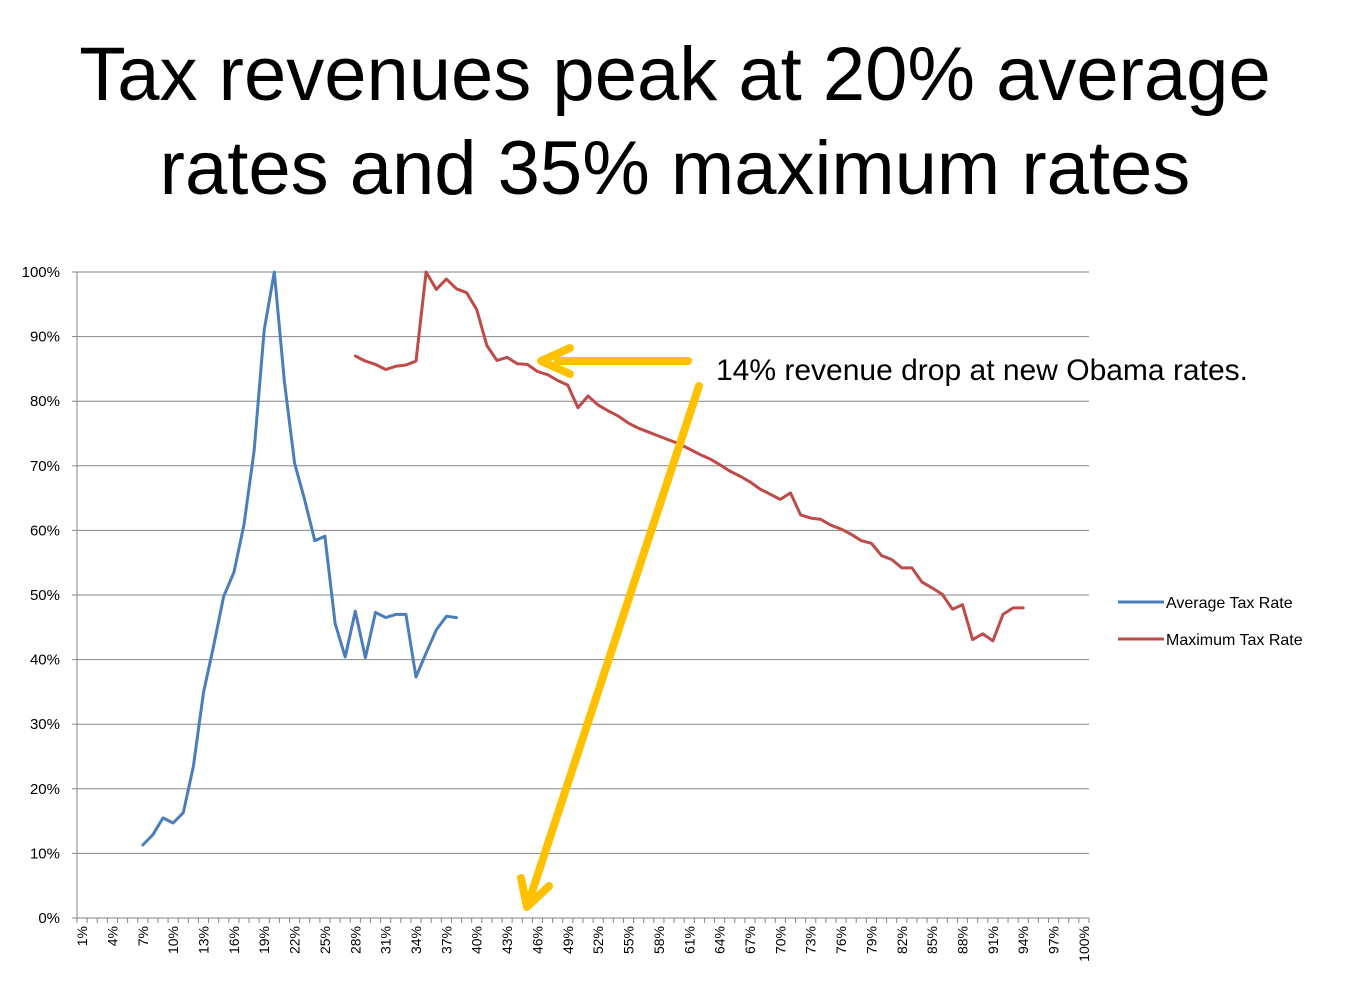 The width and height of the screenshot is (1350, 992). What do you see at coordinates (598, 940) in the screenshot?
I see `x-tick-label: 52%` at bounding box center [598, 940].